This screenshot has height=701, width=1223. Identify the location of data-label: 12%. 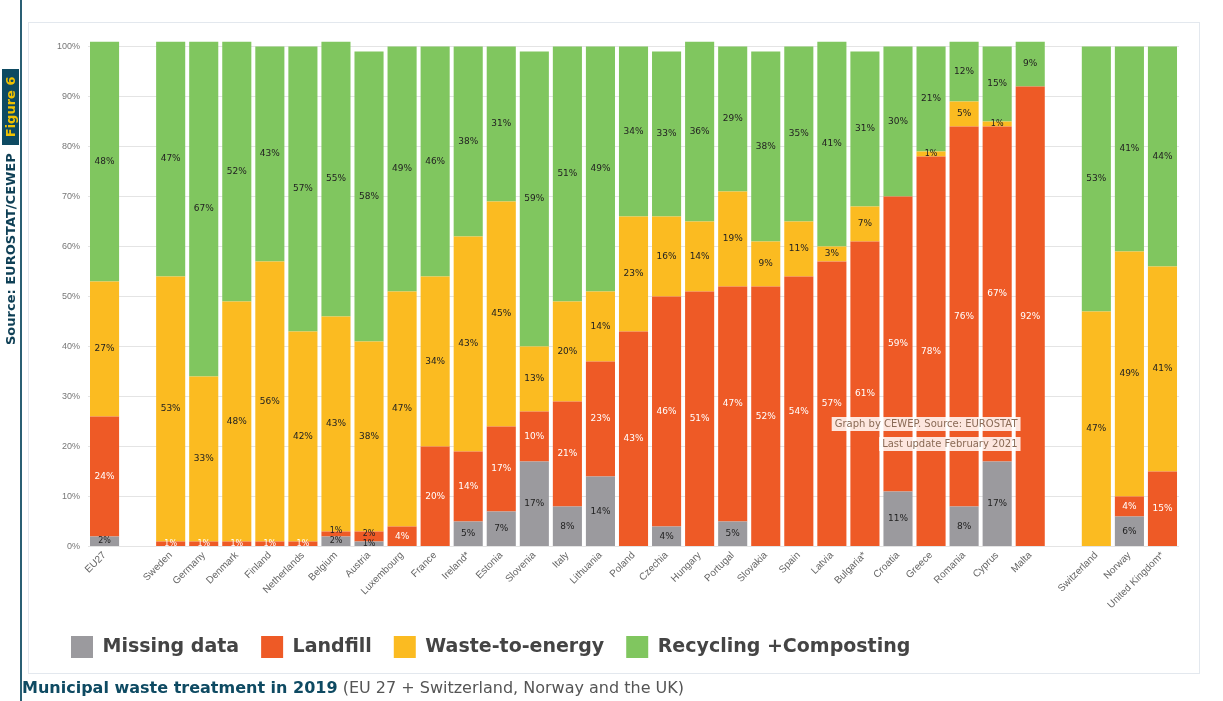
(964, 70).